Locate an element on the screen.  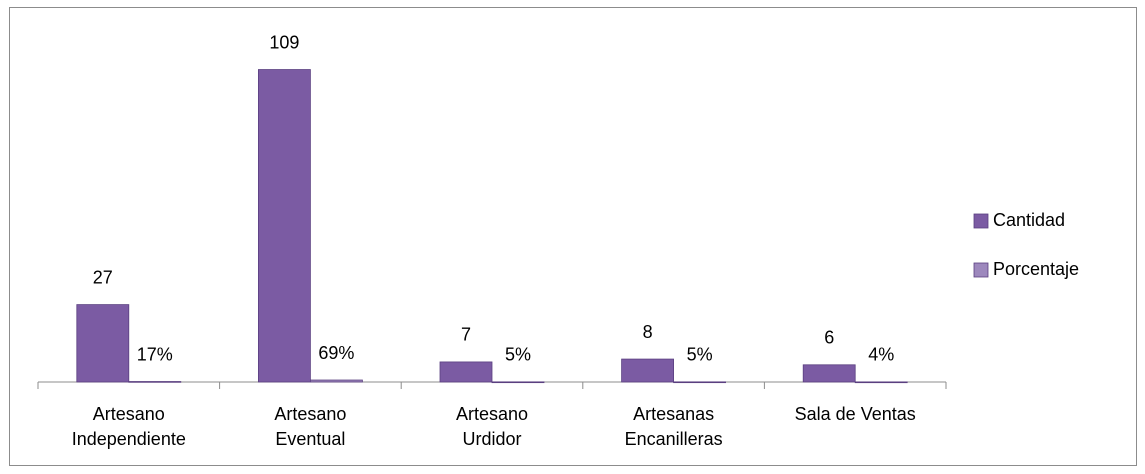
data-label: 7 is located at coordinates (466, 335).